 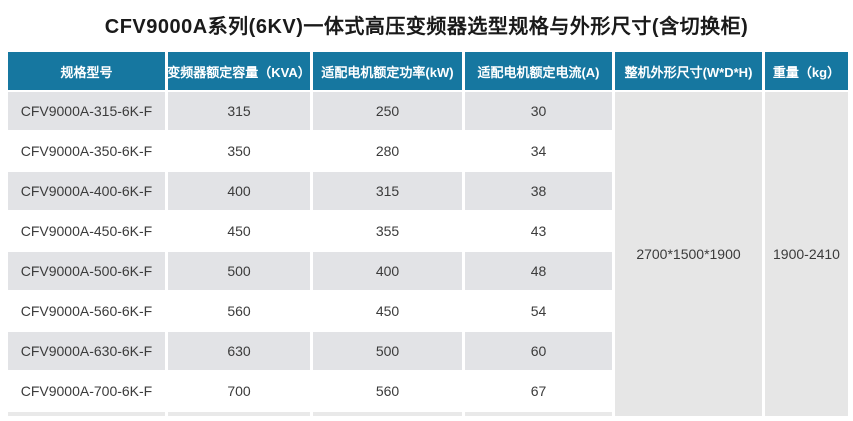 What do you see at coordinates (387, 311) in the screenshot?
I see `table-cell-power: 450` at bounding box center [387, 311].